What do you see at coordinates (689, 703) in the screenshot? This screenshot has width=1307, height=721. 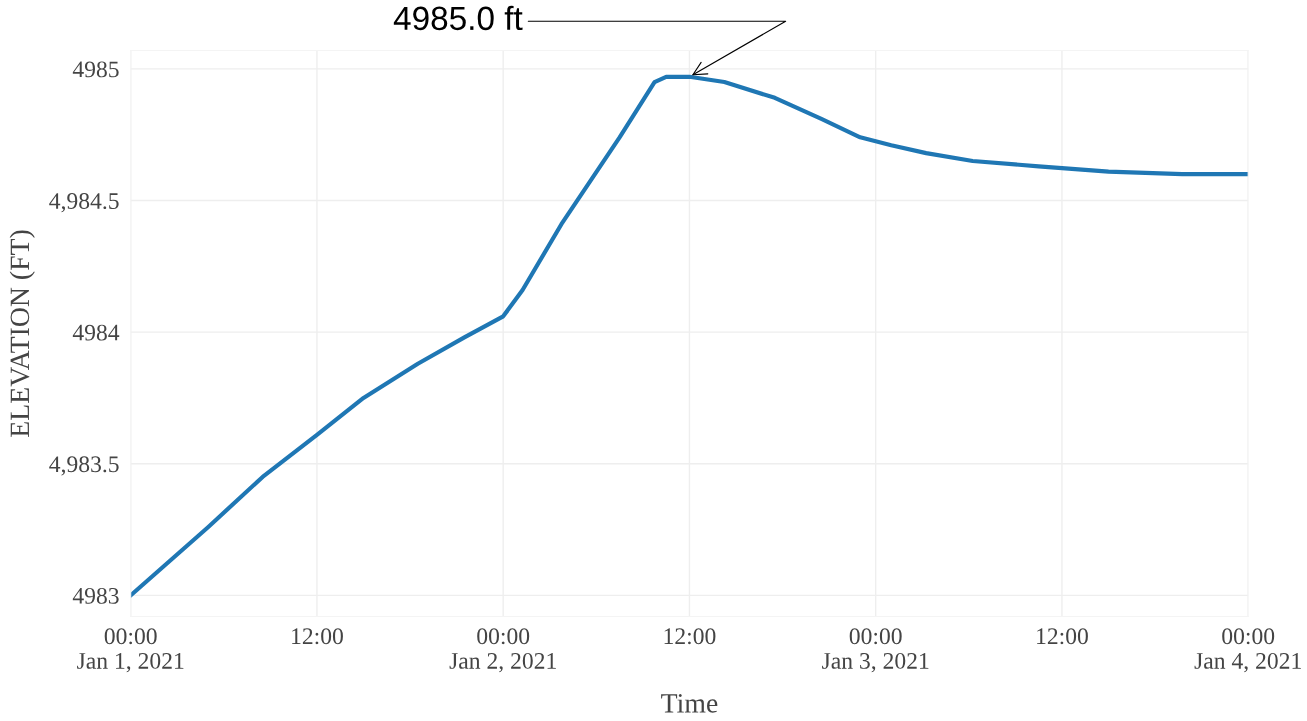 I see `x-axis-title: Time` at bounding box center [689, 703].